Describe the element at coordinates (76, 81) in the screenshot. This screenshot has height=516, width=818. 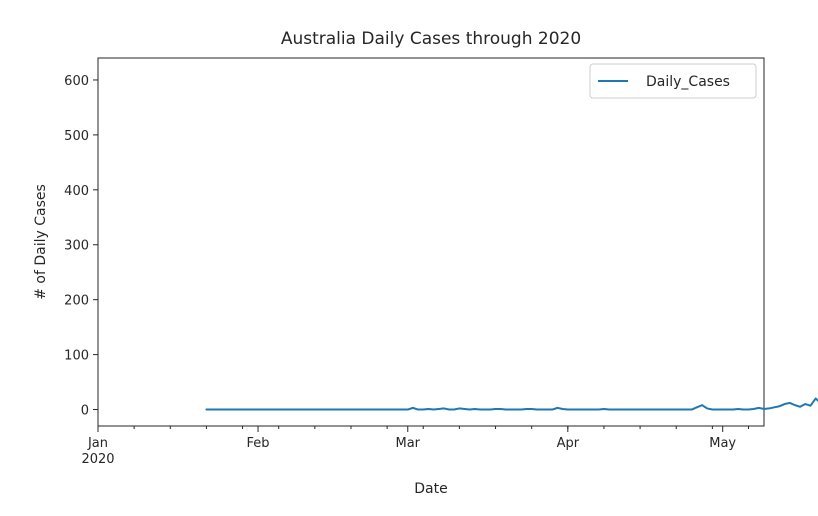
I see `y-tick-label: 600` at that location.